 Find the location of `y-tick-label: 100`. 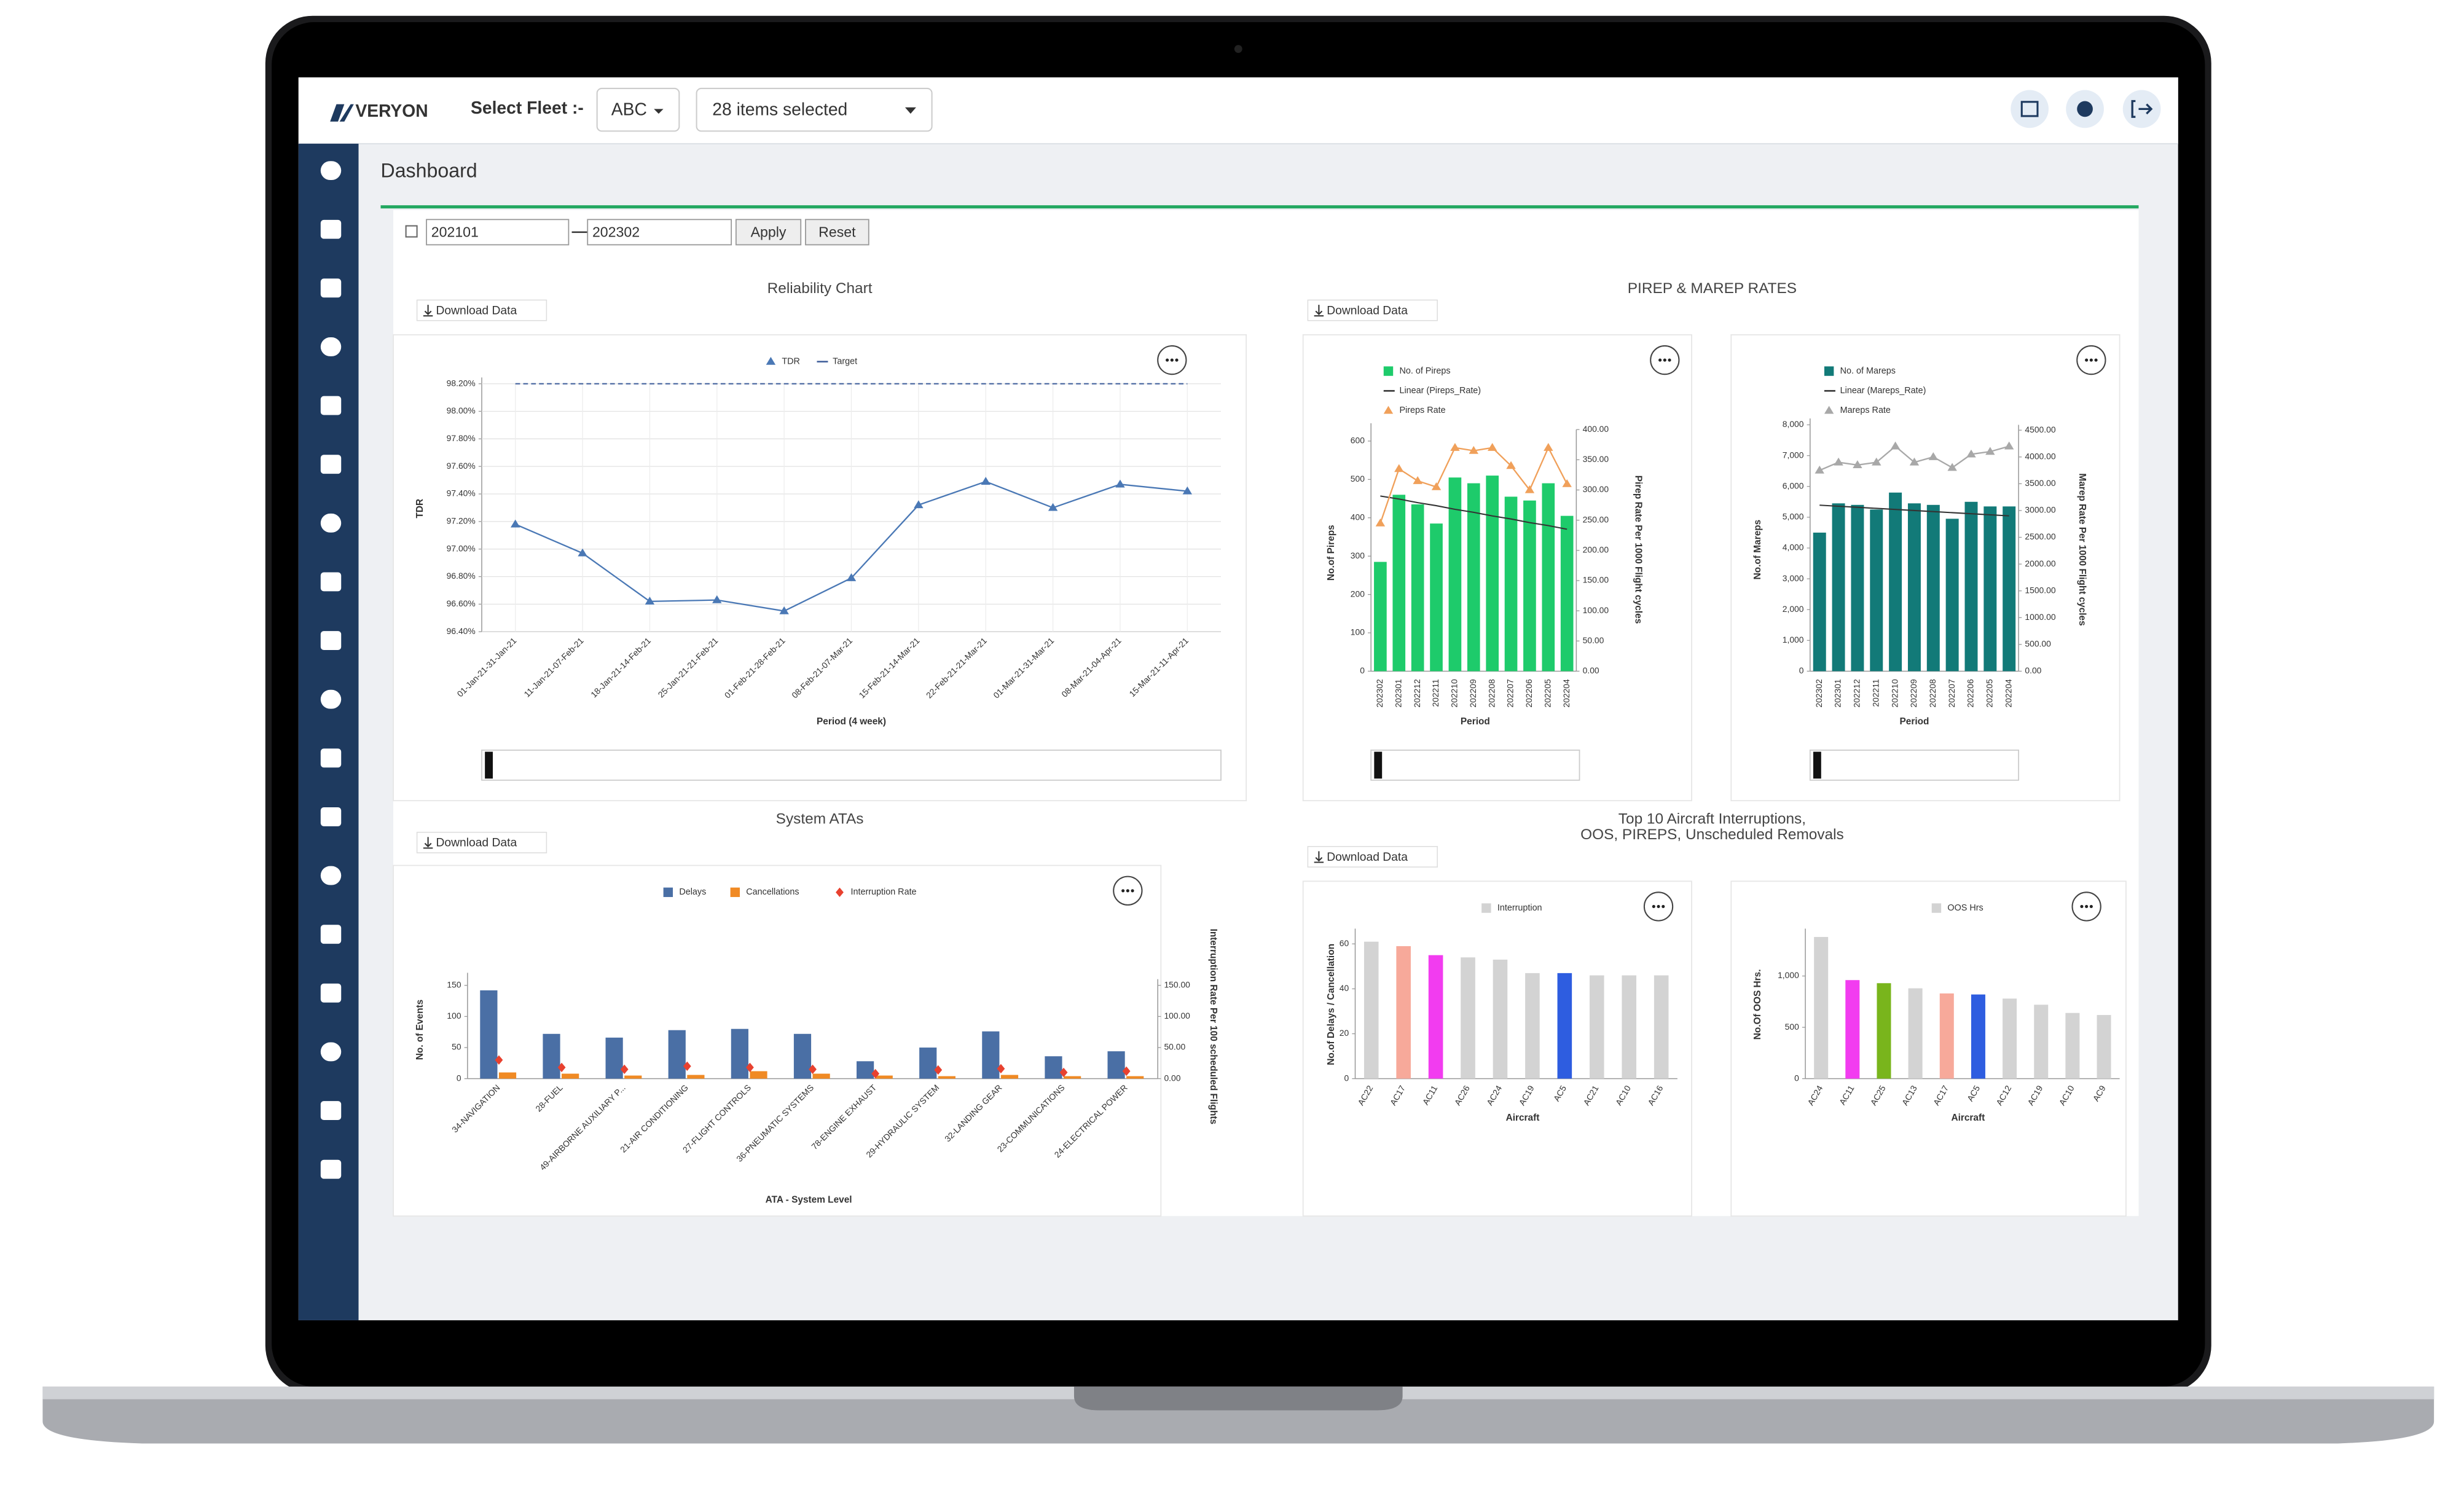

y-tick-label: 100 is located at coordinates (454, 1015).